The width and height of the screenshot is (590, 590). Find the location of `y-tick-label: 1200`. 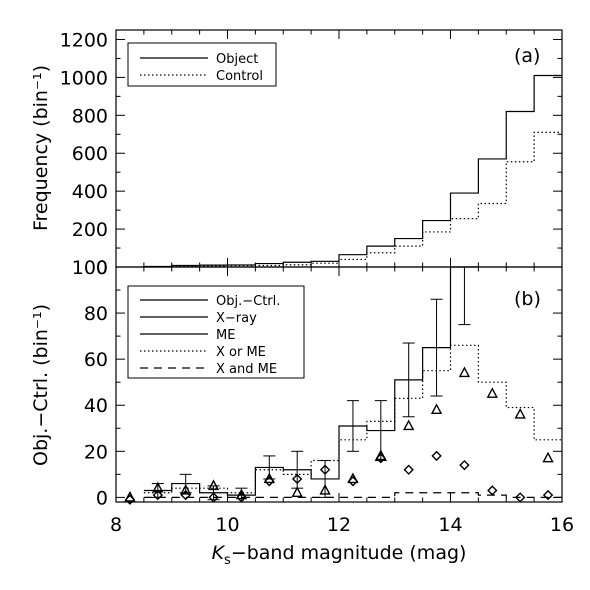

y-tick-label: 1200 is located at coordinates (84, 40).